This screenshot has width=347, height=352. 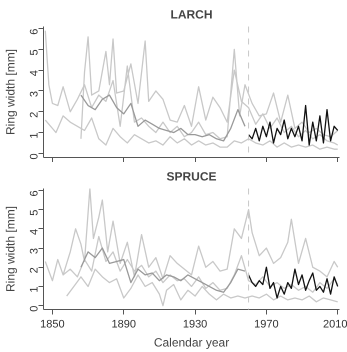 What do you see at coordinates (192, 343) in the screenshot?
I see `x-axis-title: Calendar year` at bounding box center [192, 343].